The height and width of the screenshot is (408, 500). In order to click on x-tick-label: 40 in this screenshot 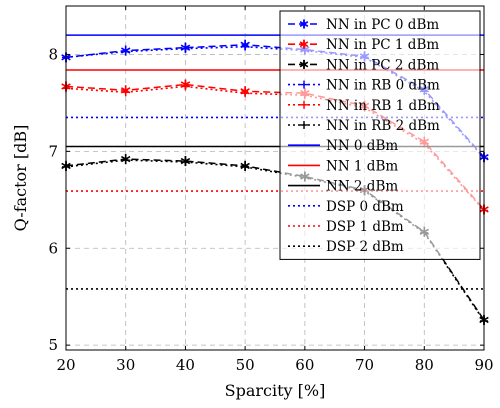, I will do `click(185, 365)`.